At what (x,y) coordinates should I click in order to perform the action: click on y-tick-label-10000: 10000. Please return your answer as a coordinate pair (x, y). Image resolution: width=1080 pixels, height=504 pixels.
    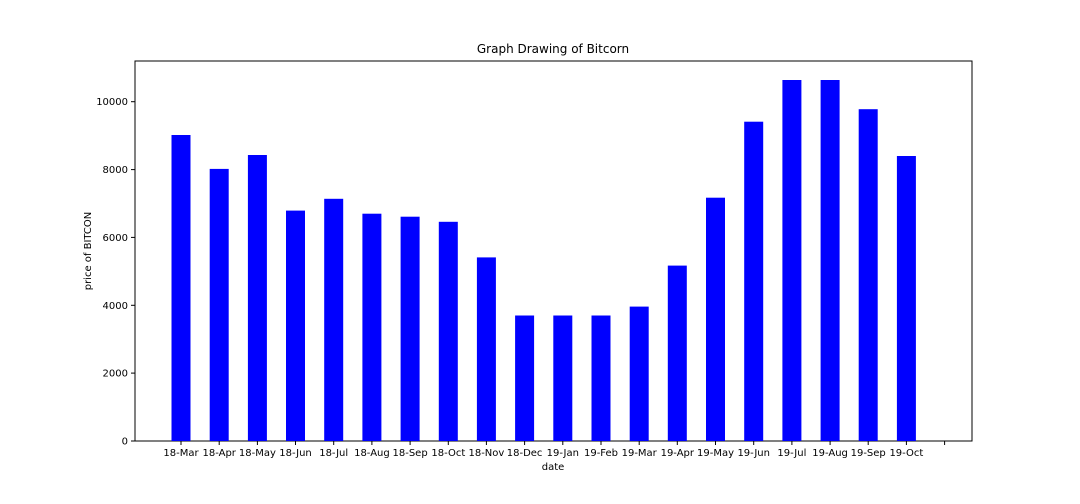
    Looking at the image, I should click on (112, 102).